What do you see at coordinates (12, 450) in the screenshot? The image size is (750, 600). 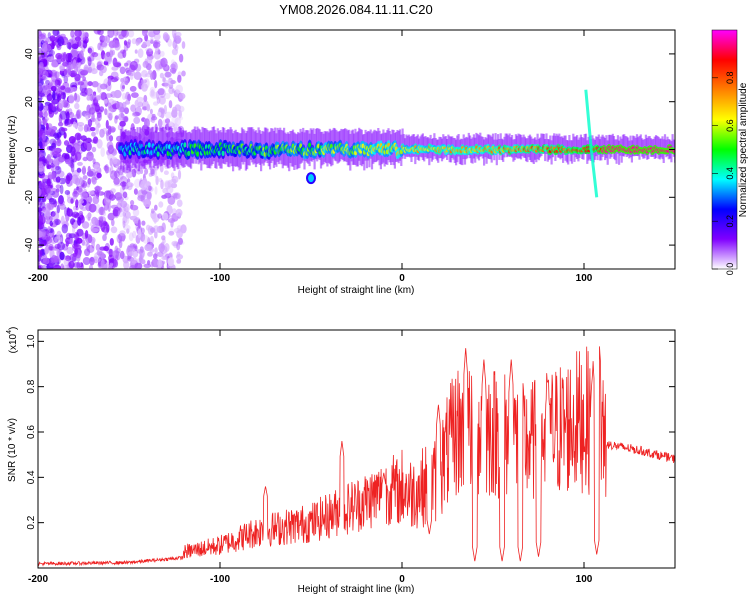 I see `snr-ylabel: SNR (10 * v/v)` at bounding box center [12, 450].